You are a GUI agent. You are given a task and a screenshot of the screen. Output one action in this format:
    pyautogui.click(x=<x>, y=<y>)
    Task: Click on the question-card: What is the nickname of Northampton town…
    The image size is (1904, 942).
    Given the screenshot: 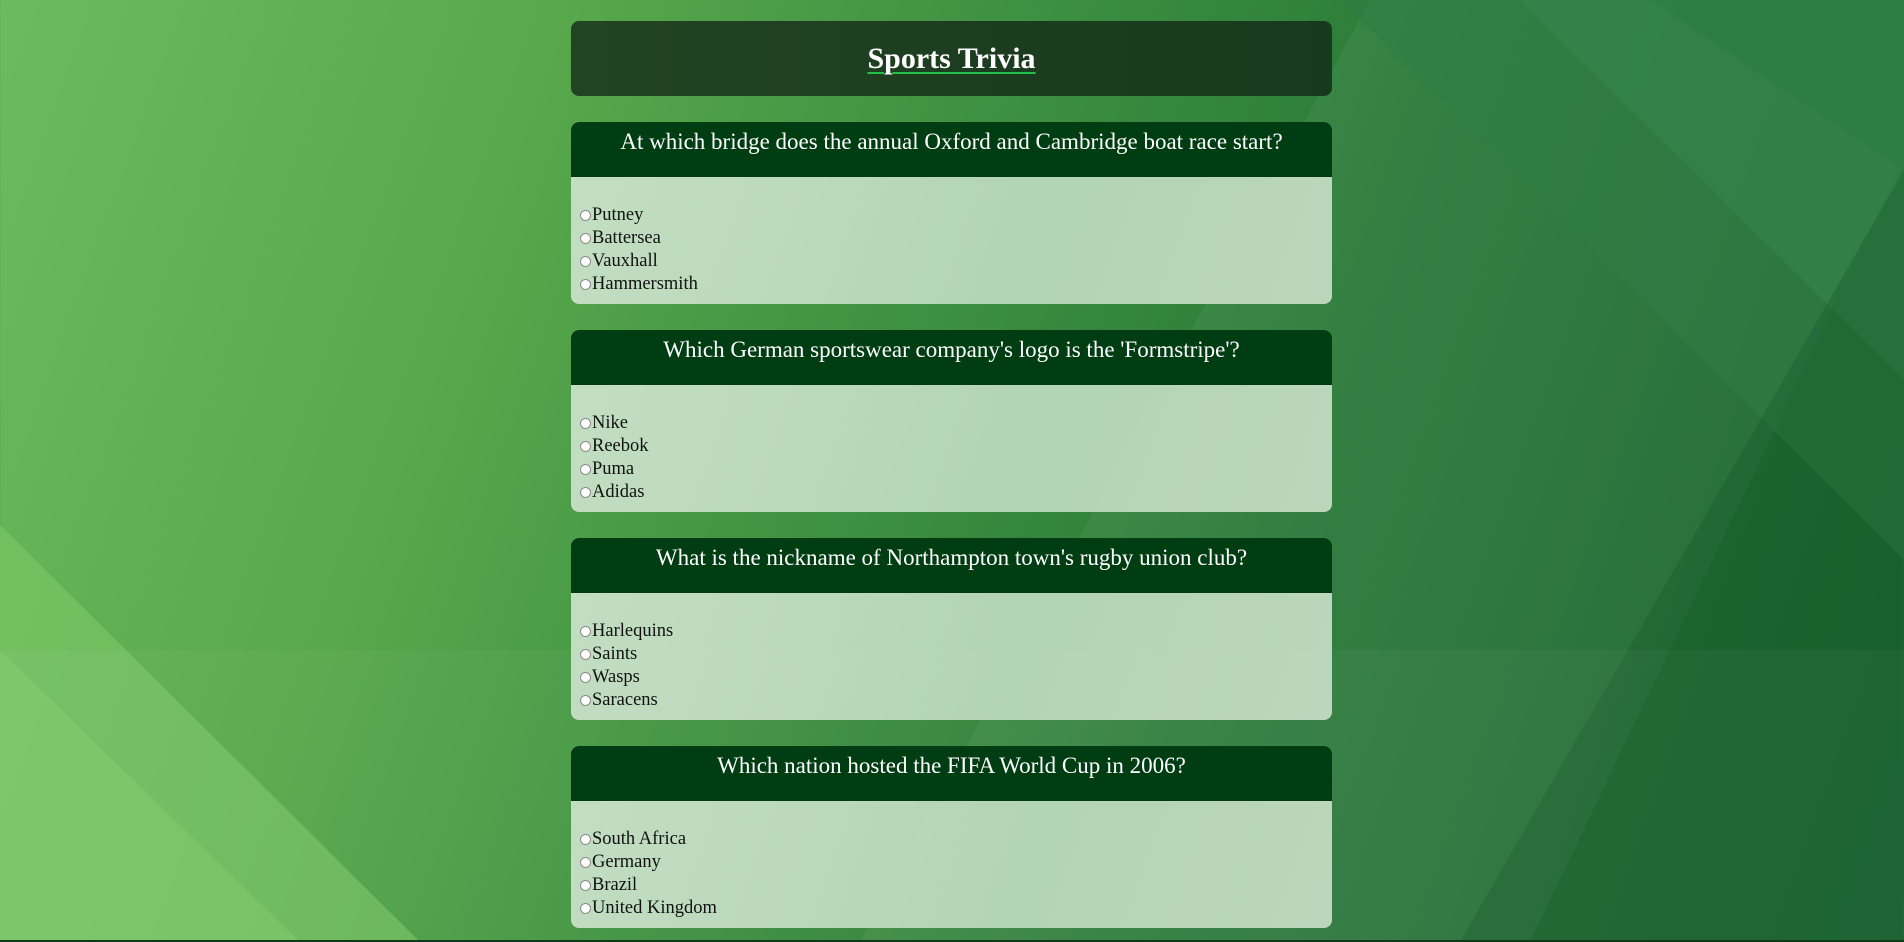 What is the action you would take?
    pyautogui.click(x=951, y=629)
    